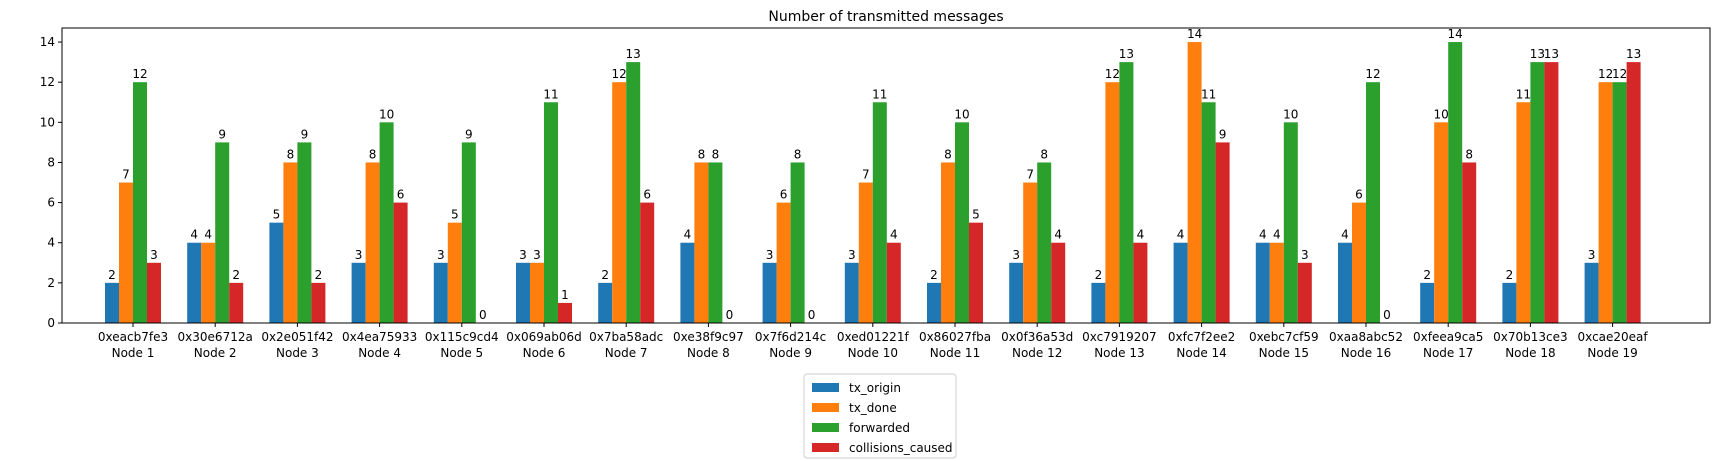 The image size is (1720, 461). I want to click on bar-value-label: 11, so click(1208, 94).